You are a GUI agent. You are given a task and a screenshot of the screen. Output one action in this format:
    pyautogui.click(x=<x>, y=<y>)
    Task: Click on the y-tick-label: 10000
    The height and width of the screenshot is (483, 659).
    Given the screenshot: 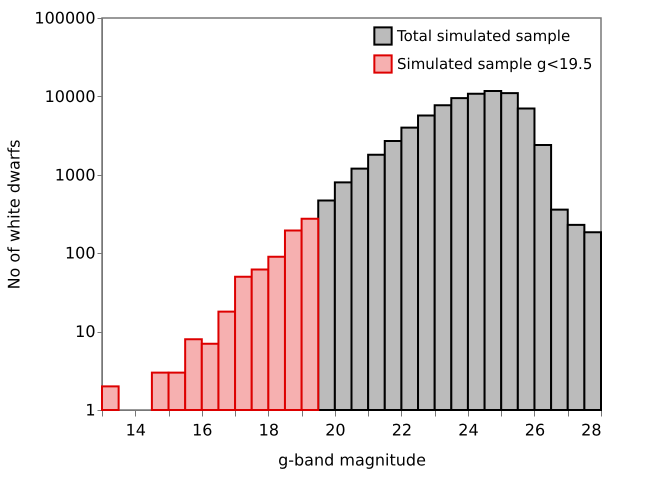 What is the action you would take?
    pyautogui.click(x=70, y=96)
    